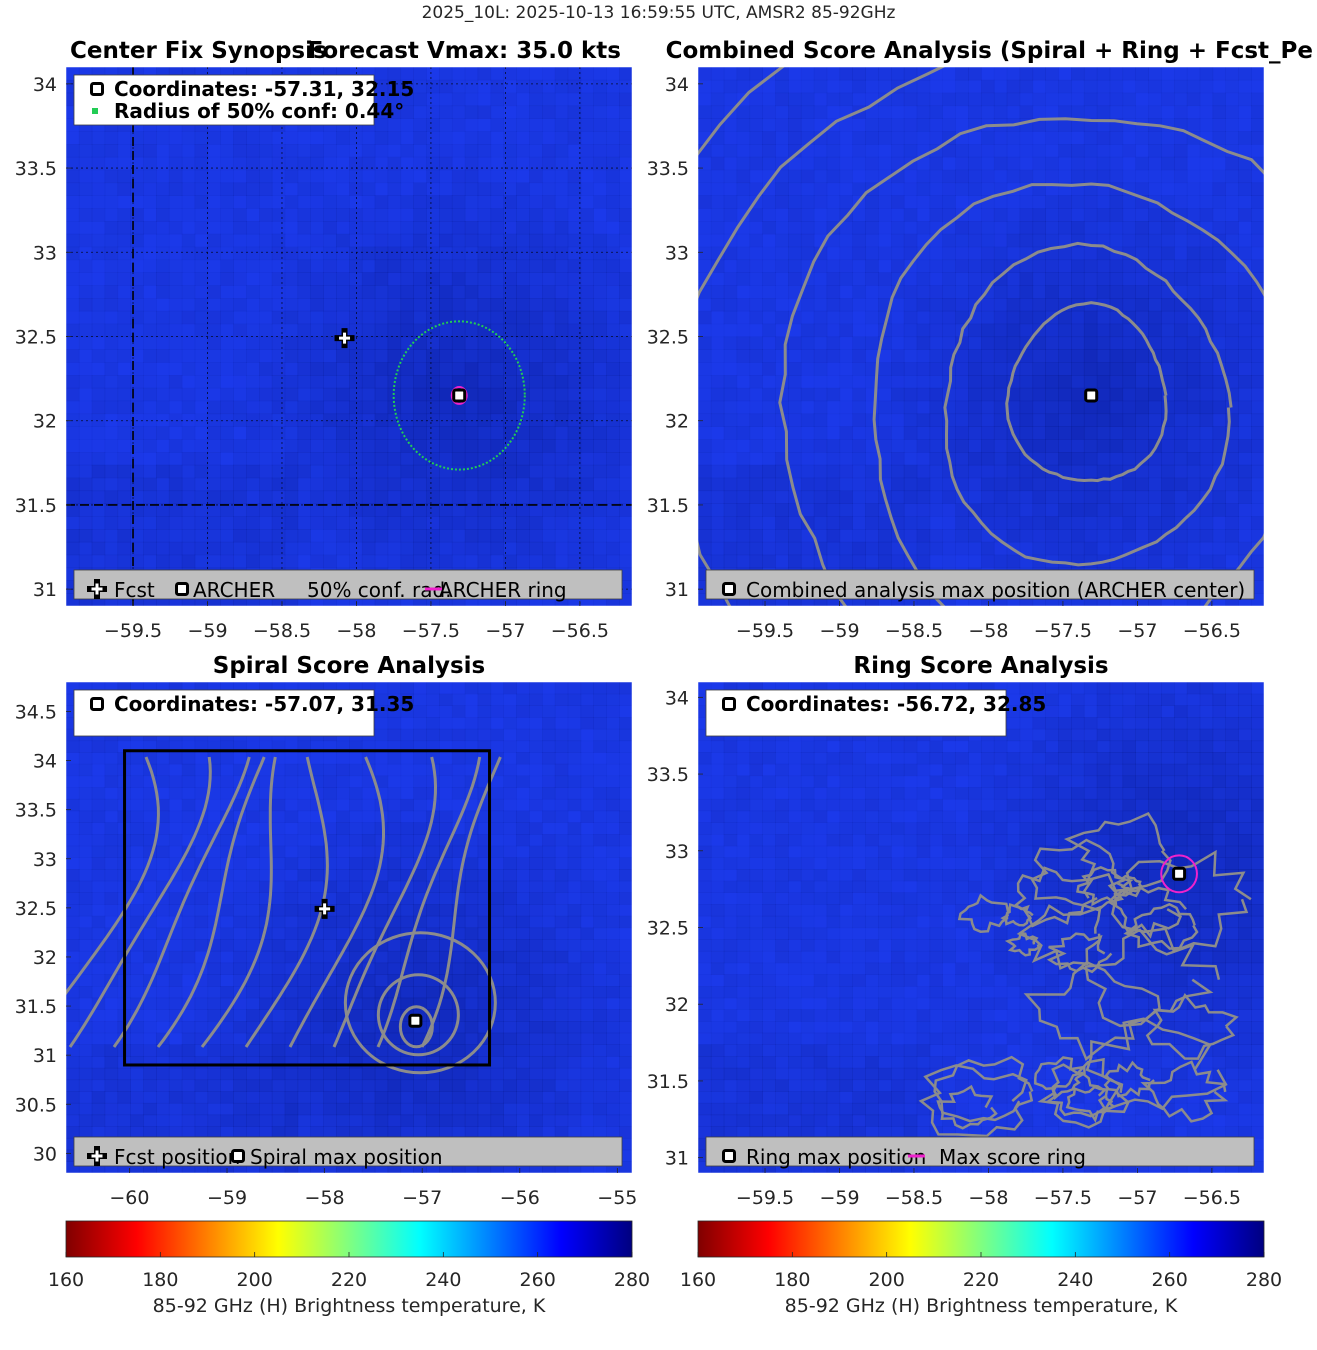 The width and height of the screenshot is (1317, 1350). What do you see at coordinates (207, 631) in the screenshot?
I see `synopsis-xtick-label: −59` at bounding box center [207, 631].